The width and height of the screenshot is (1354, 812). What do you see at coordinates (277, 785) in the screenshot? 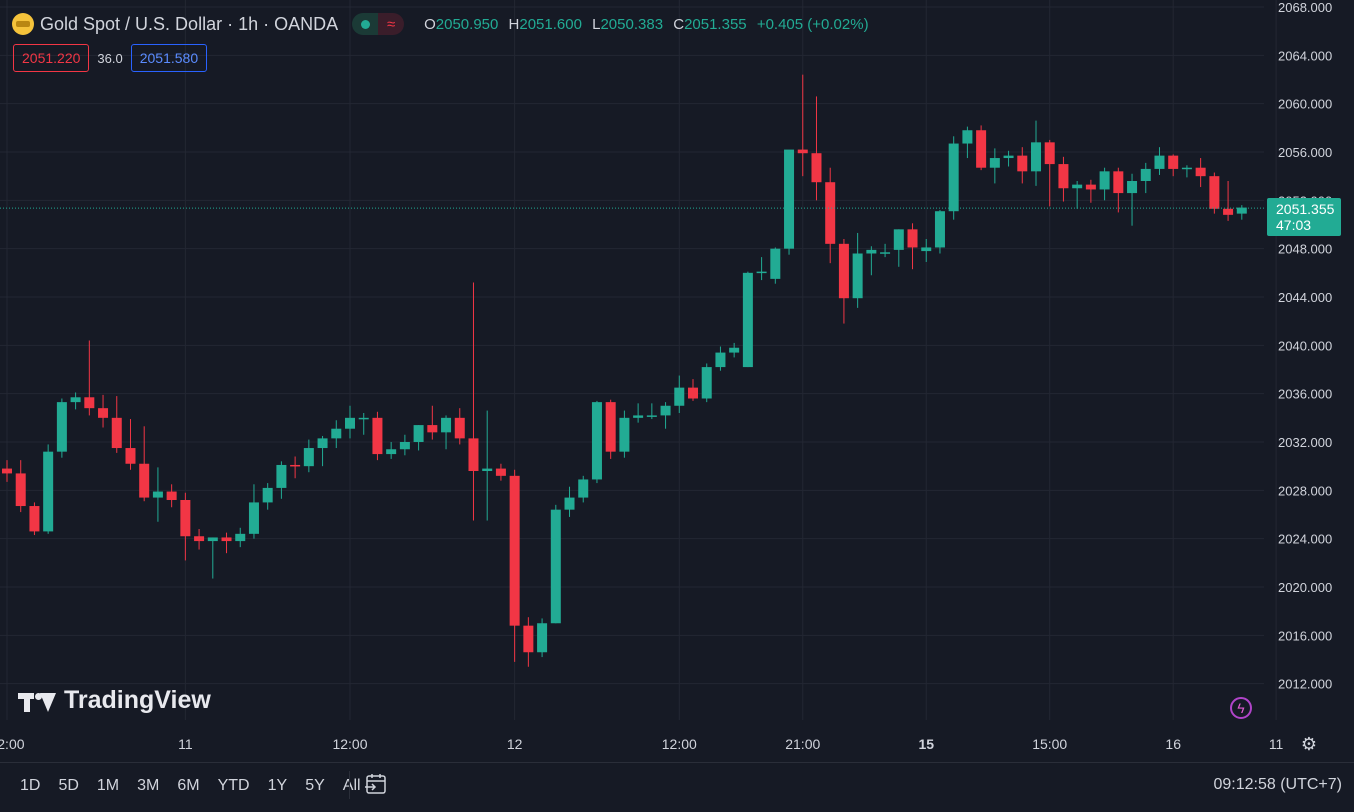
I see `range-button-1y: 1Y` at bounding box center [277, 785].